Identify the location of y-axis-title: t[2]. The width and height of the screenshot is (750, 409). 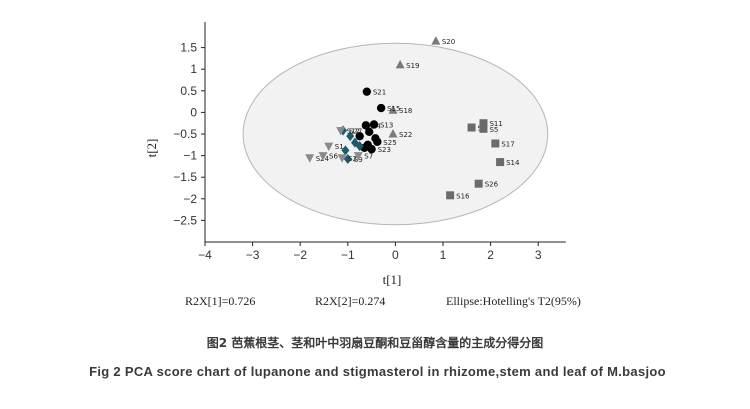
(151, 148).